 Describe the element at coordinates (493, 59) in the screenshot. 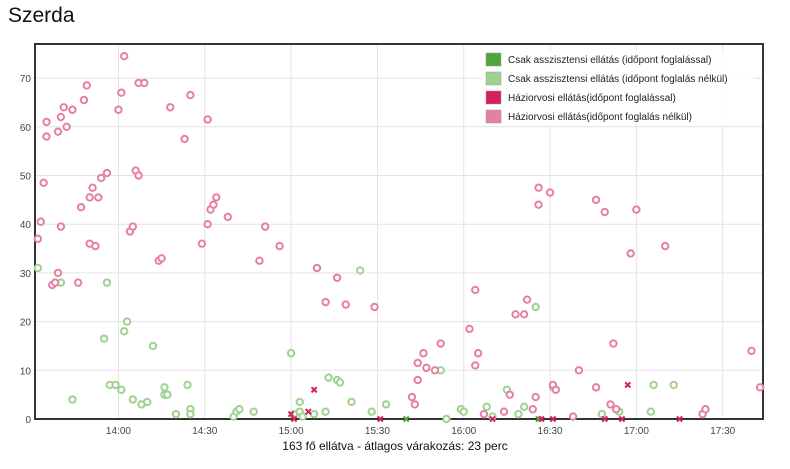

I see `legend-swatch` at that location.